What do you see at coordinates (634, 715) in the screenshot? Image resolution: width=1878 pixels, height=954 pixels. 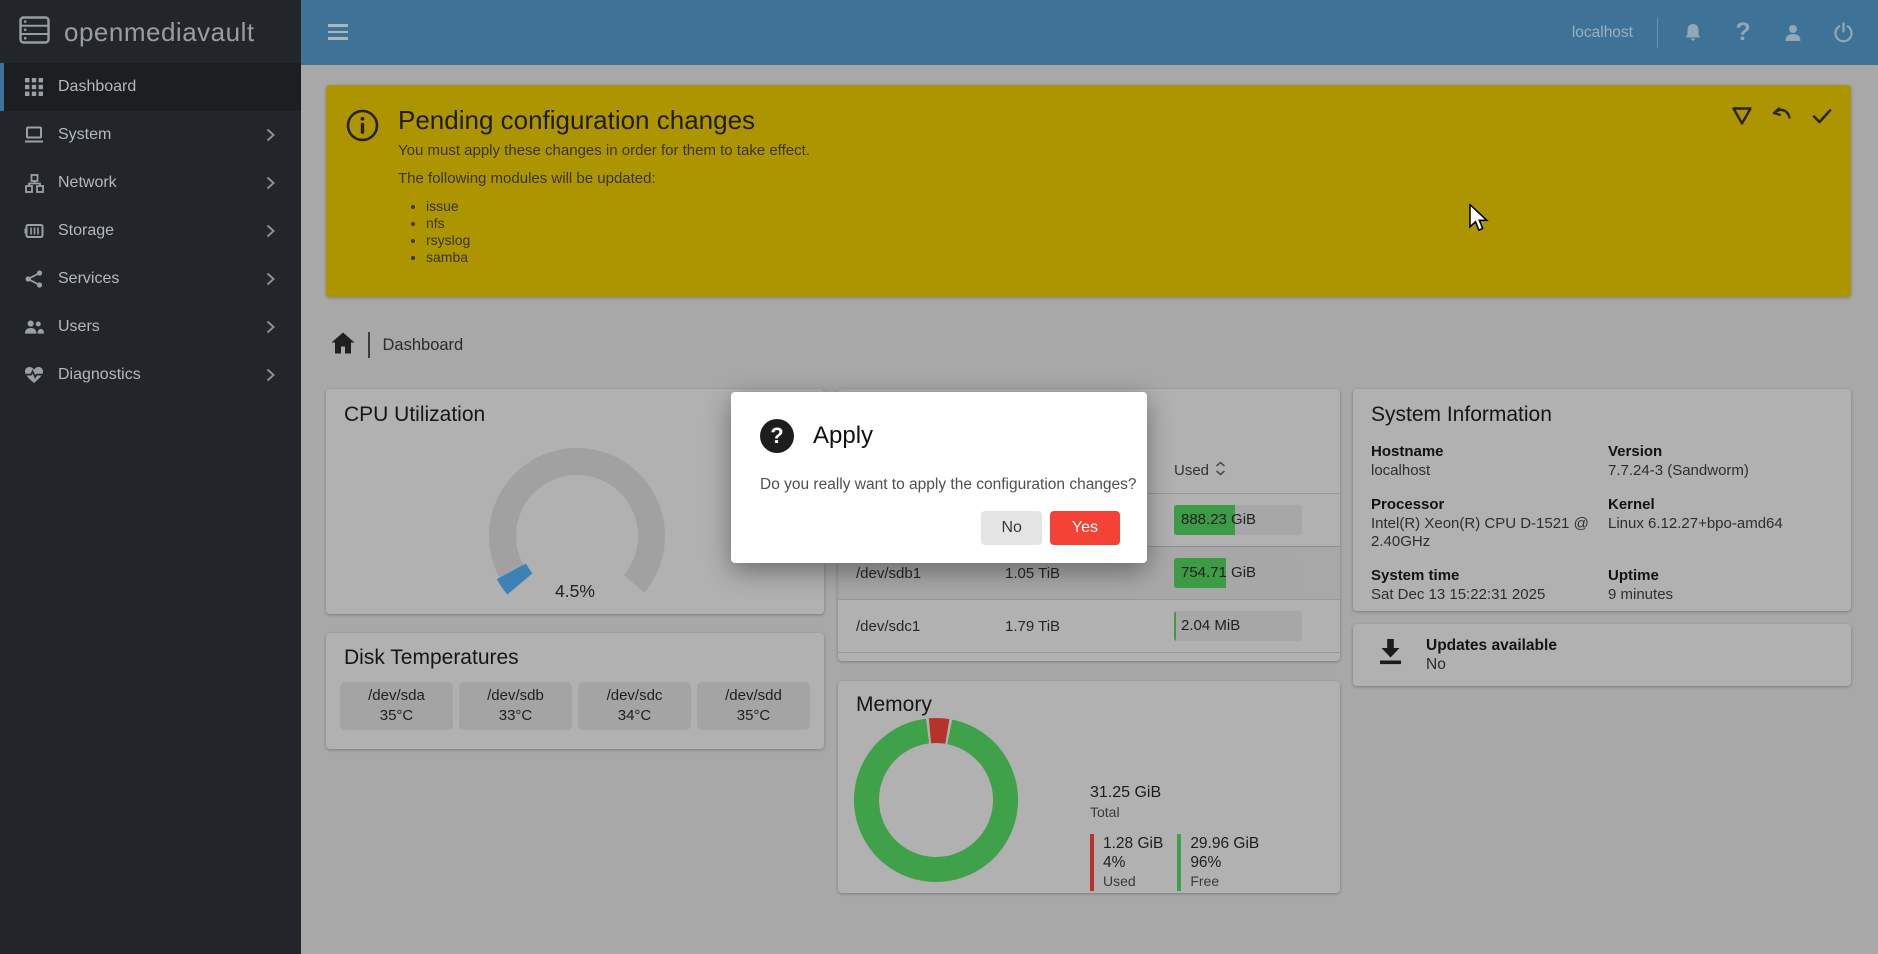 I see `disk-temp: 34°C` at bounding box center [634, 715].